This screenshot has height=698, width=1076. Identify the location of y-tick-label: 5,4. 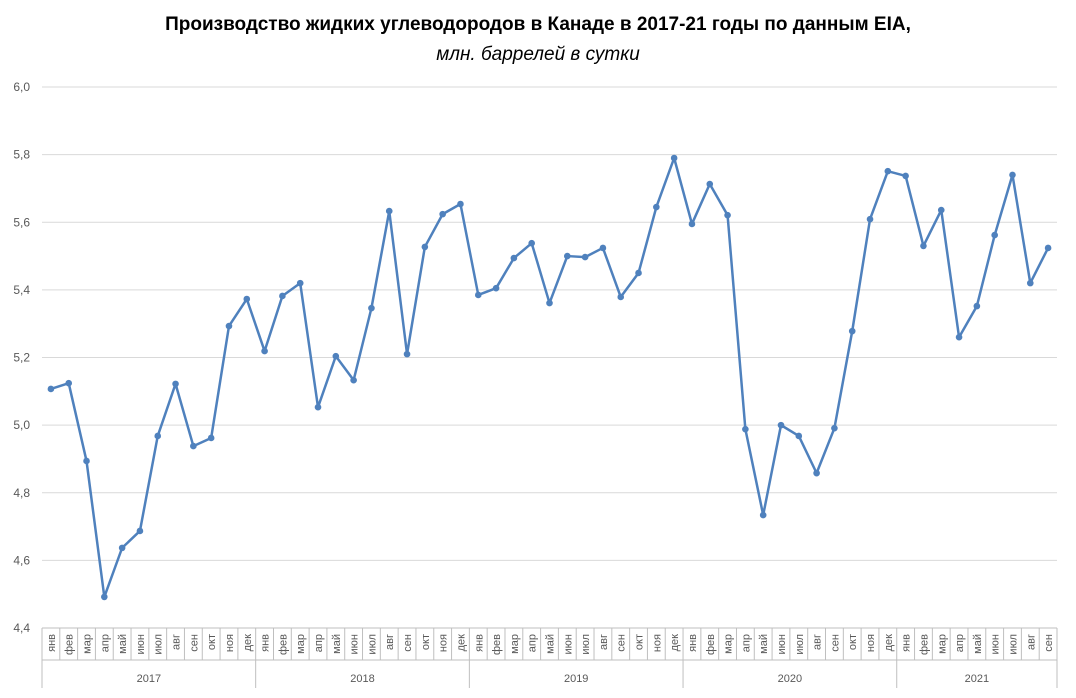
(21, 290).